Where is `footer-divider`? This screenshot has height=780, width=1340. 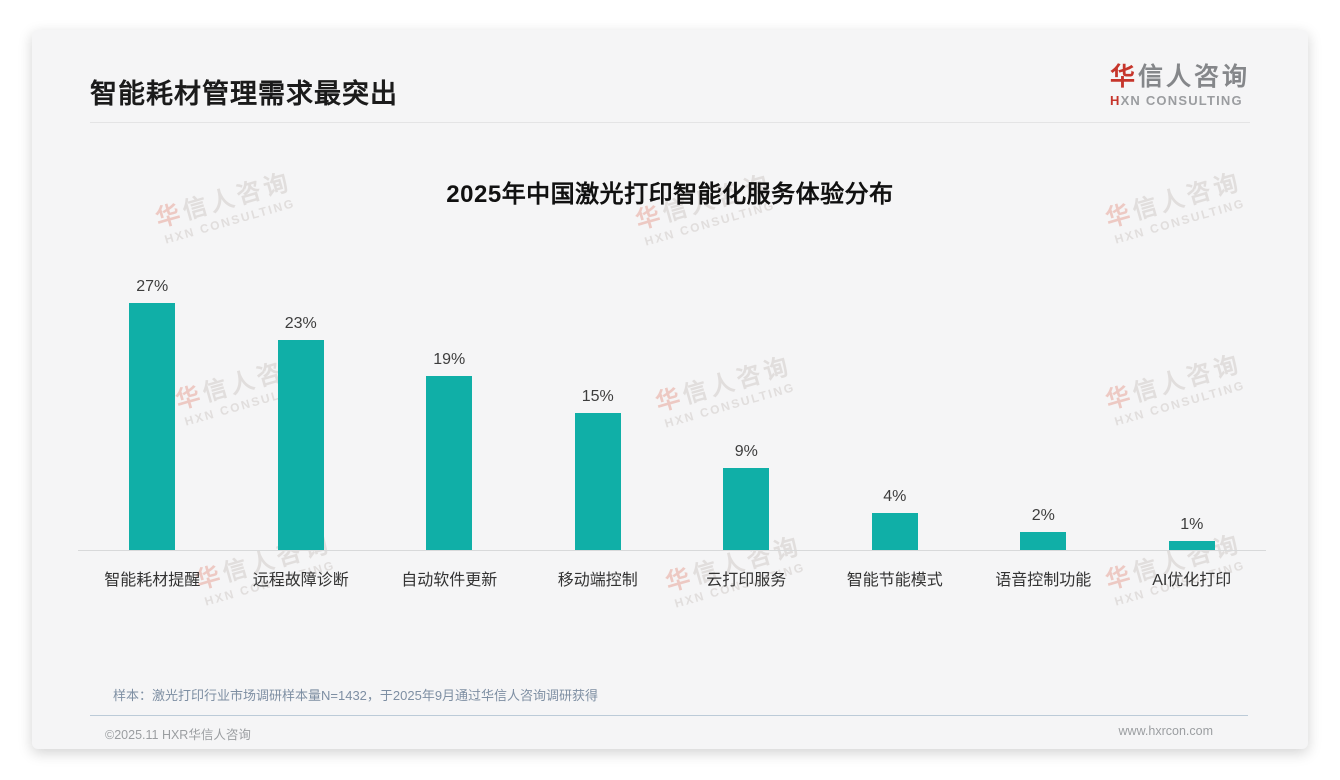 footer-divider is located at coordinates (669, 715).